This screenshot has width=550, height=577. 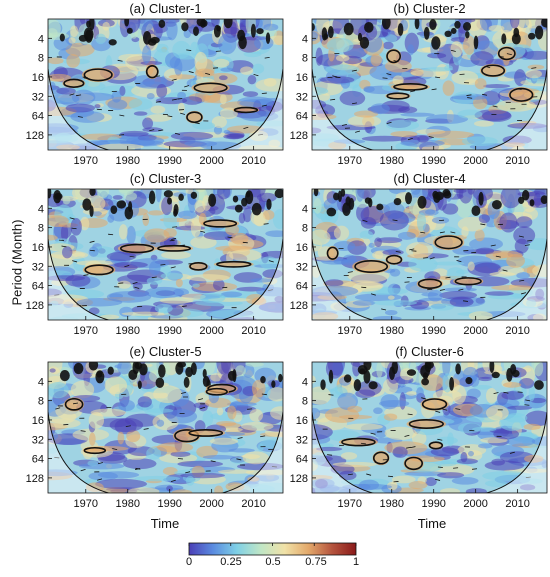 I want to click on colorbar-tick-1: 1, so click(x=356, y=562).